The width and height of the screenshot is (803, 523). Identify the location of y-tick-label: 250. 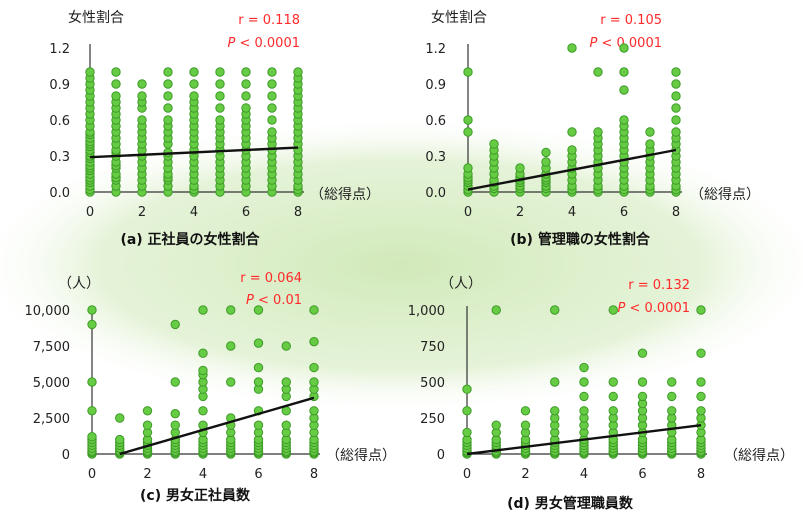
(432, 419).